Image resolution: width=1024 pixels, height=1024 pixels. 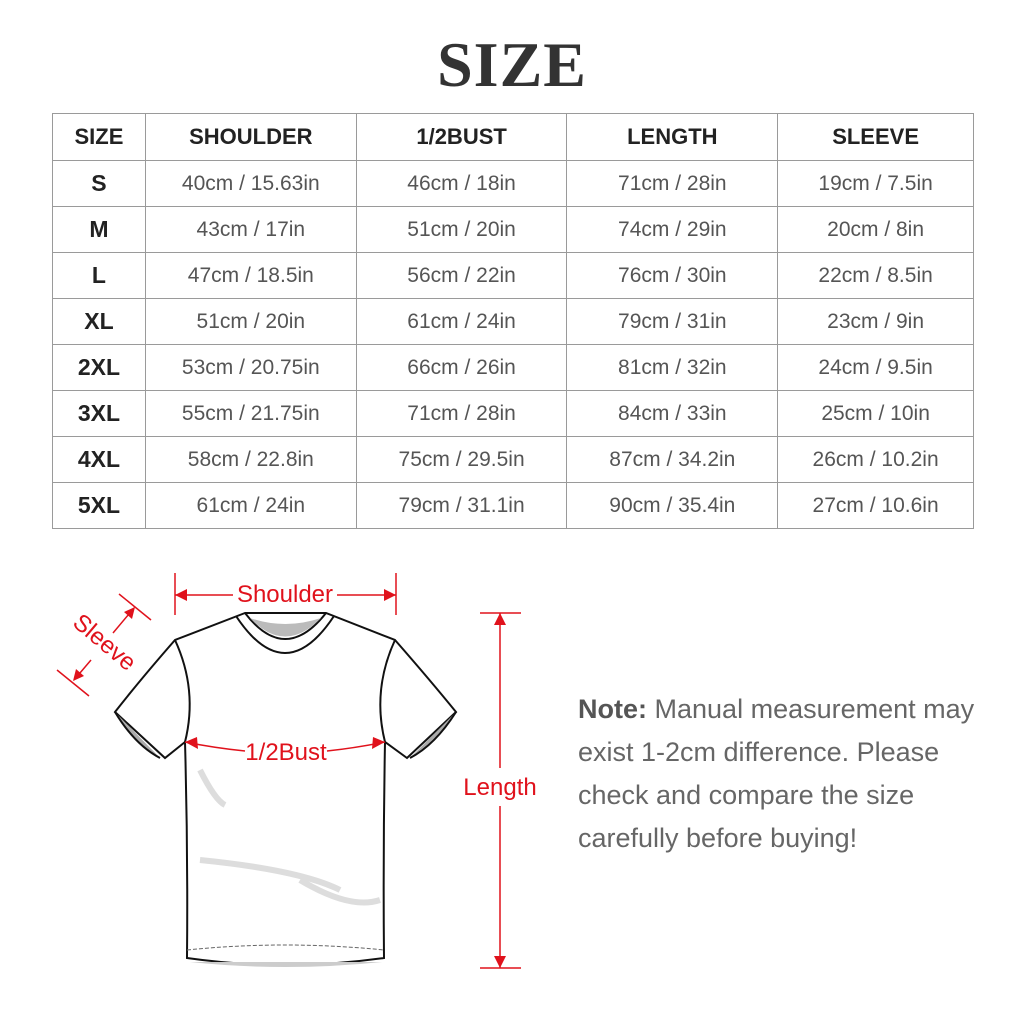 What do you see at coordinates (672, 413) in the screenshot?
I see `measurement-cell: 84cm / 33in` at bounding box center [672, 413].